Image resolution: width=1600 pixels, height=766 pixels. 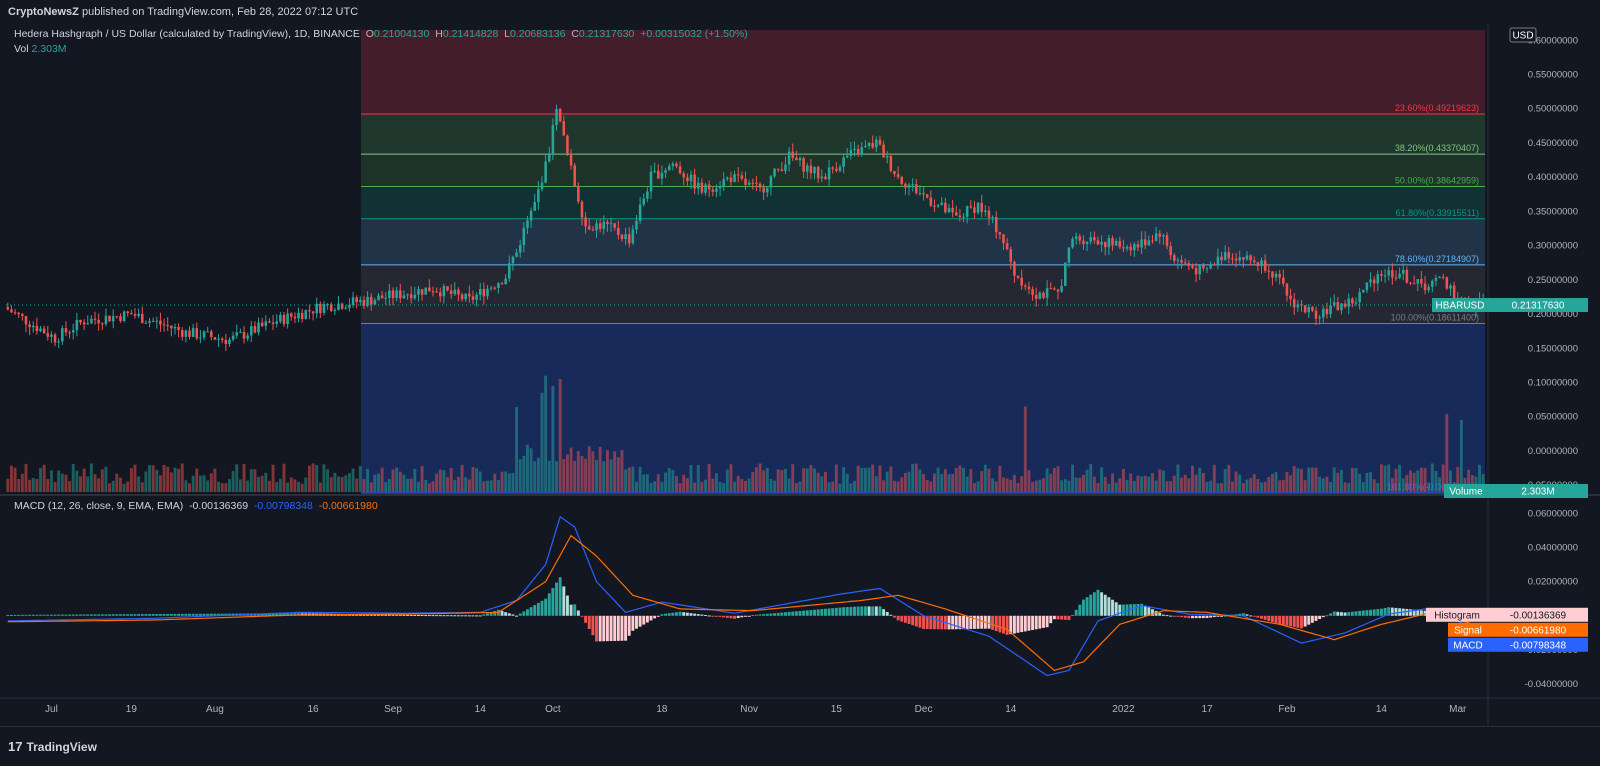 I want to click on macd-tag-label: MACD, so click(x=1467, y=645).